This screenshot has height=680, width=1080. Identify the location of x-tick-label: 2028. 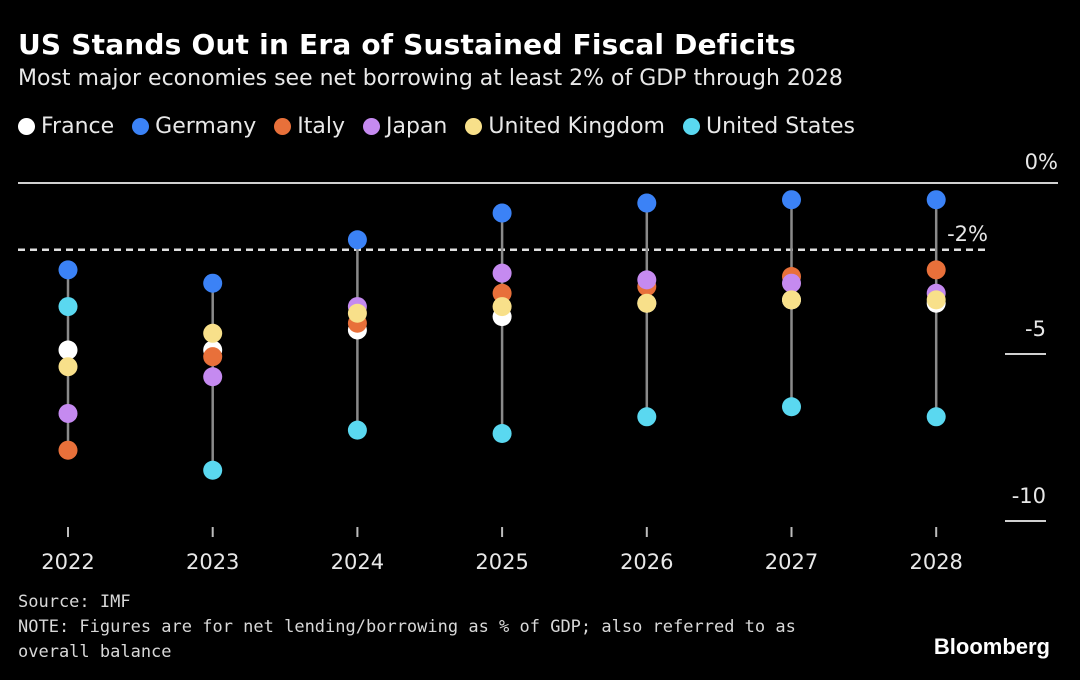
(935, 562).